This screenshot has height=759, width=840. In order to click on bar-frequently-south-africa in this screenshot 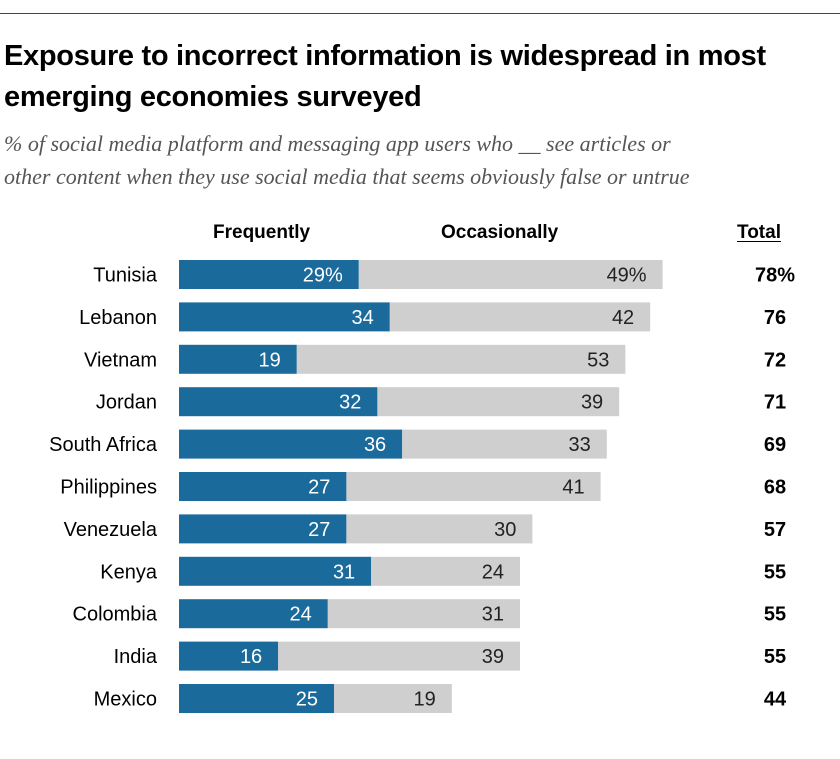, I will do `click(291, 444)`.